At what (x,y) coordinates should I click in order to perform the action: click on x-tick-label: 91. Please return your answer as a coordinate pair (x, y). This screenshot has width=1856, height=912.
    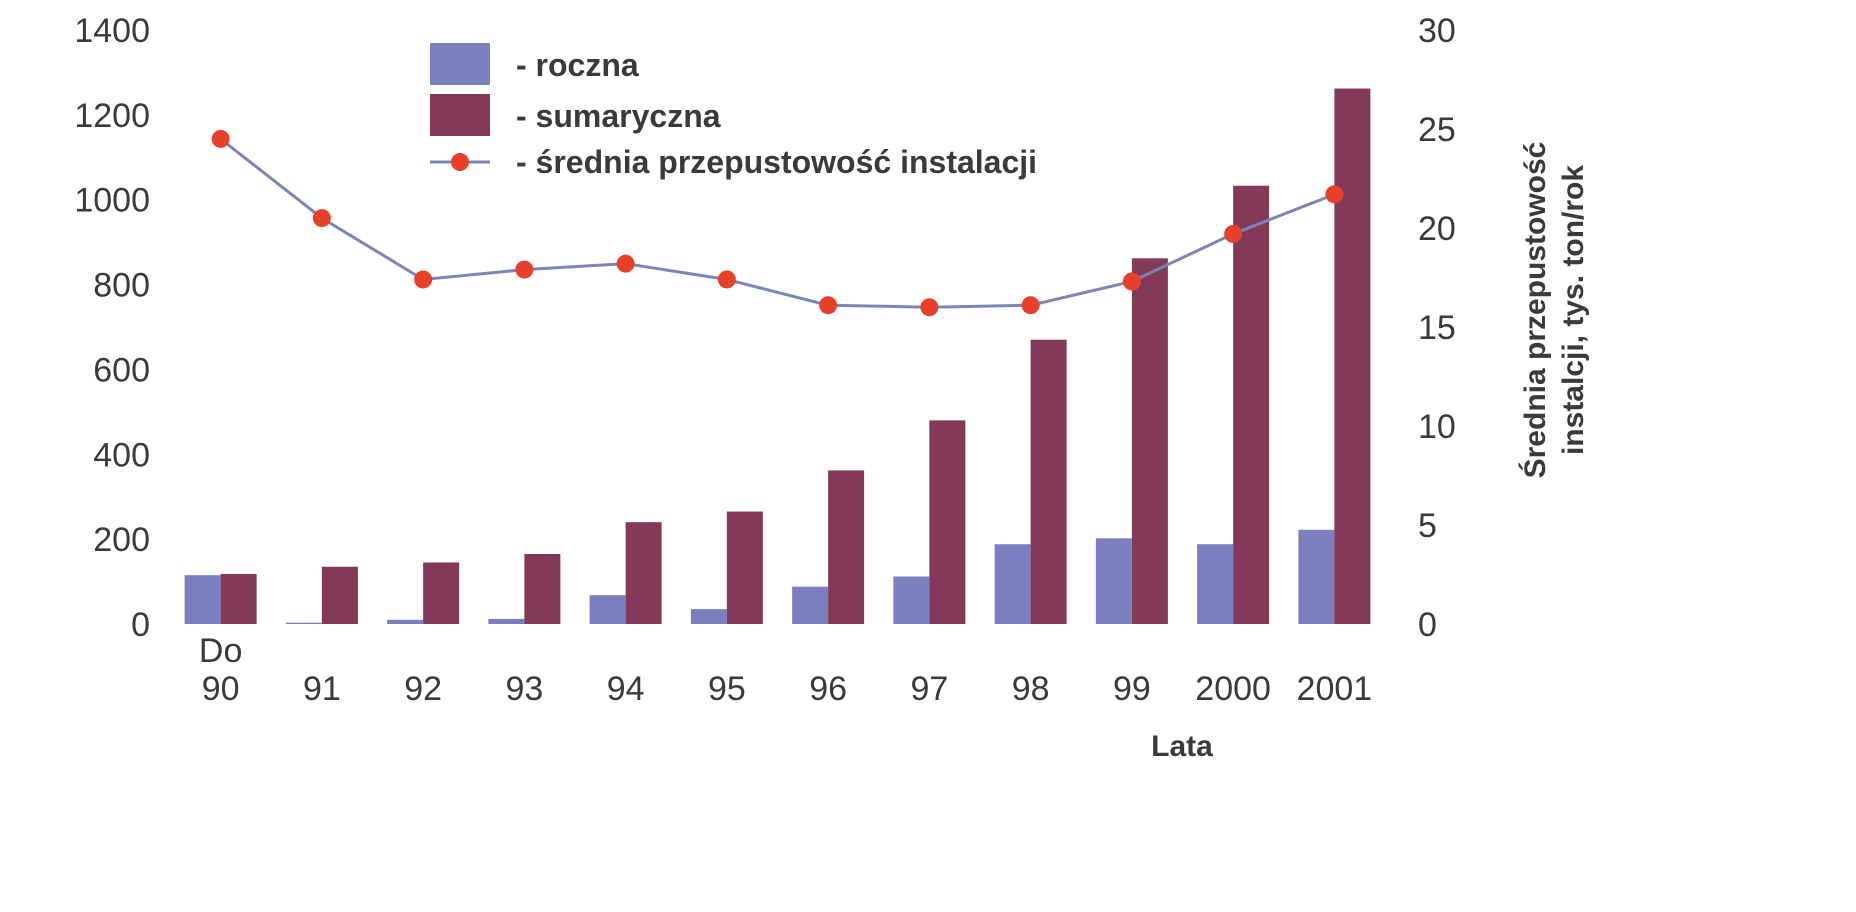
    Looking at the image, I should click on (322, 689).